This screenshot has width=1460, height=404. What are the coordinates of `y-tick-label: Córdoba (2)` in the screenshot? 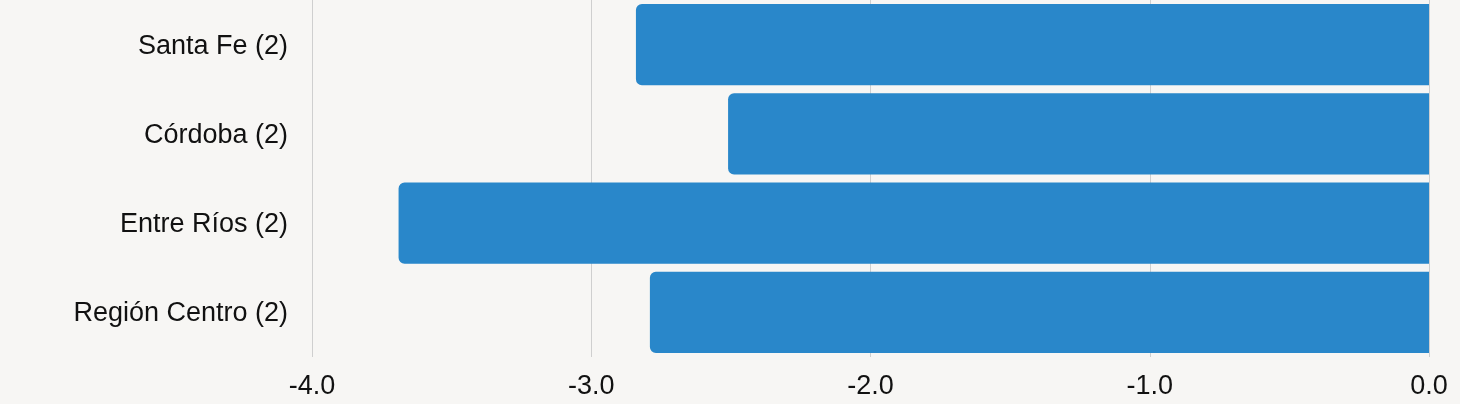 It's located at (215, 133).